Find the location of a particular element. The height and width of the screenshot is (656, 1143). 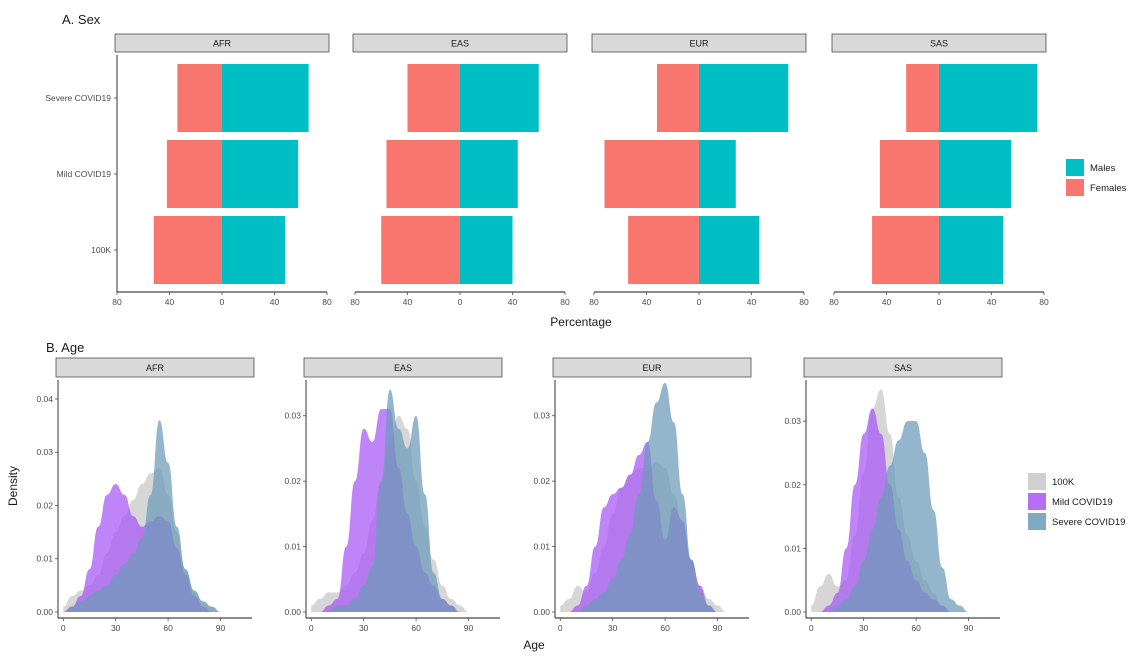

age-density-severe-covid19-eur is located at coordinates (648, 497).